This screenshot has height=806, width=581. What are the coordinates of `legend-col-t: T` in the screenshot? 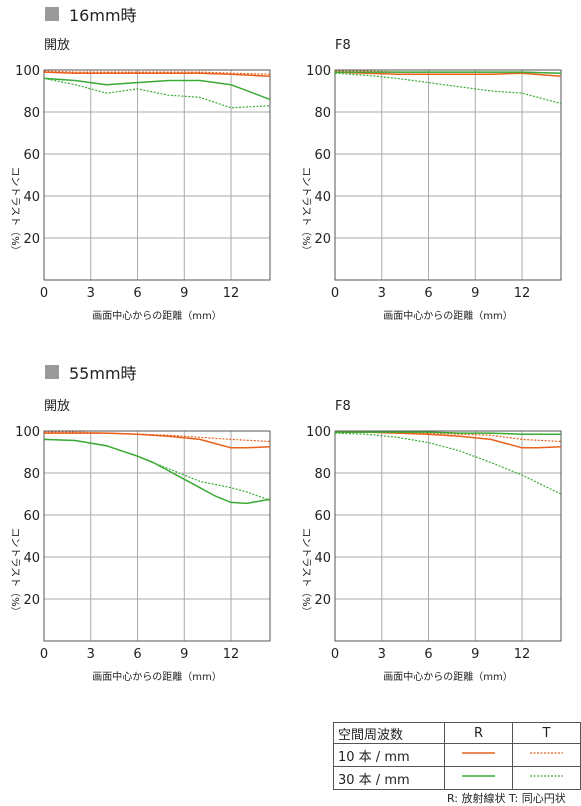 It's located at (546, 733).